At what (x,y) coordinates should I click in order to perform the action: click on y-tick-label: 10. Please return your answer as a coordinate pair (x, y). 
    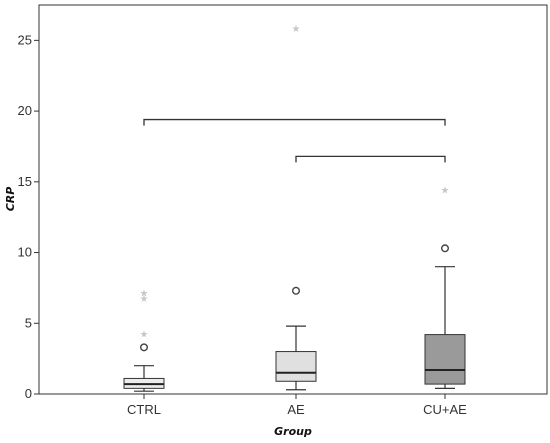
    Looking at the image, I should click on (25, 252).